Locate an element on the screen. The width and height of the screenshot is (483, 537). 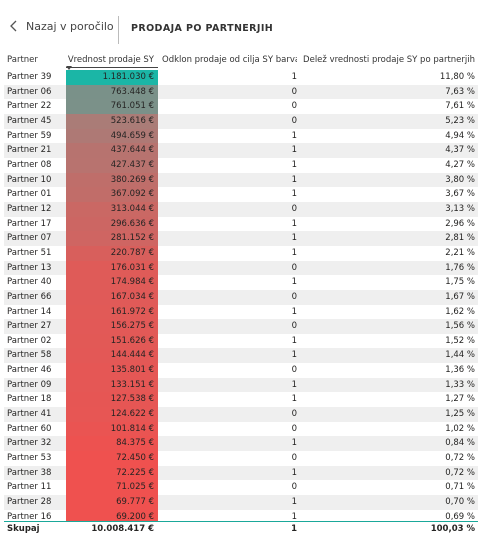
share-cell: 2,81 % is located at coordinates (460, 238).